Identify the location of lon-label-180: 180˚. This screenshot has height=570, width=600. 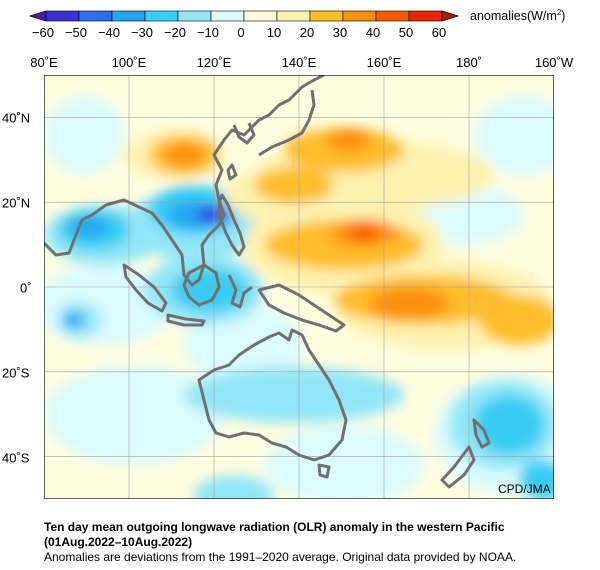
(469, 62).